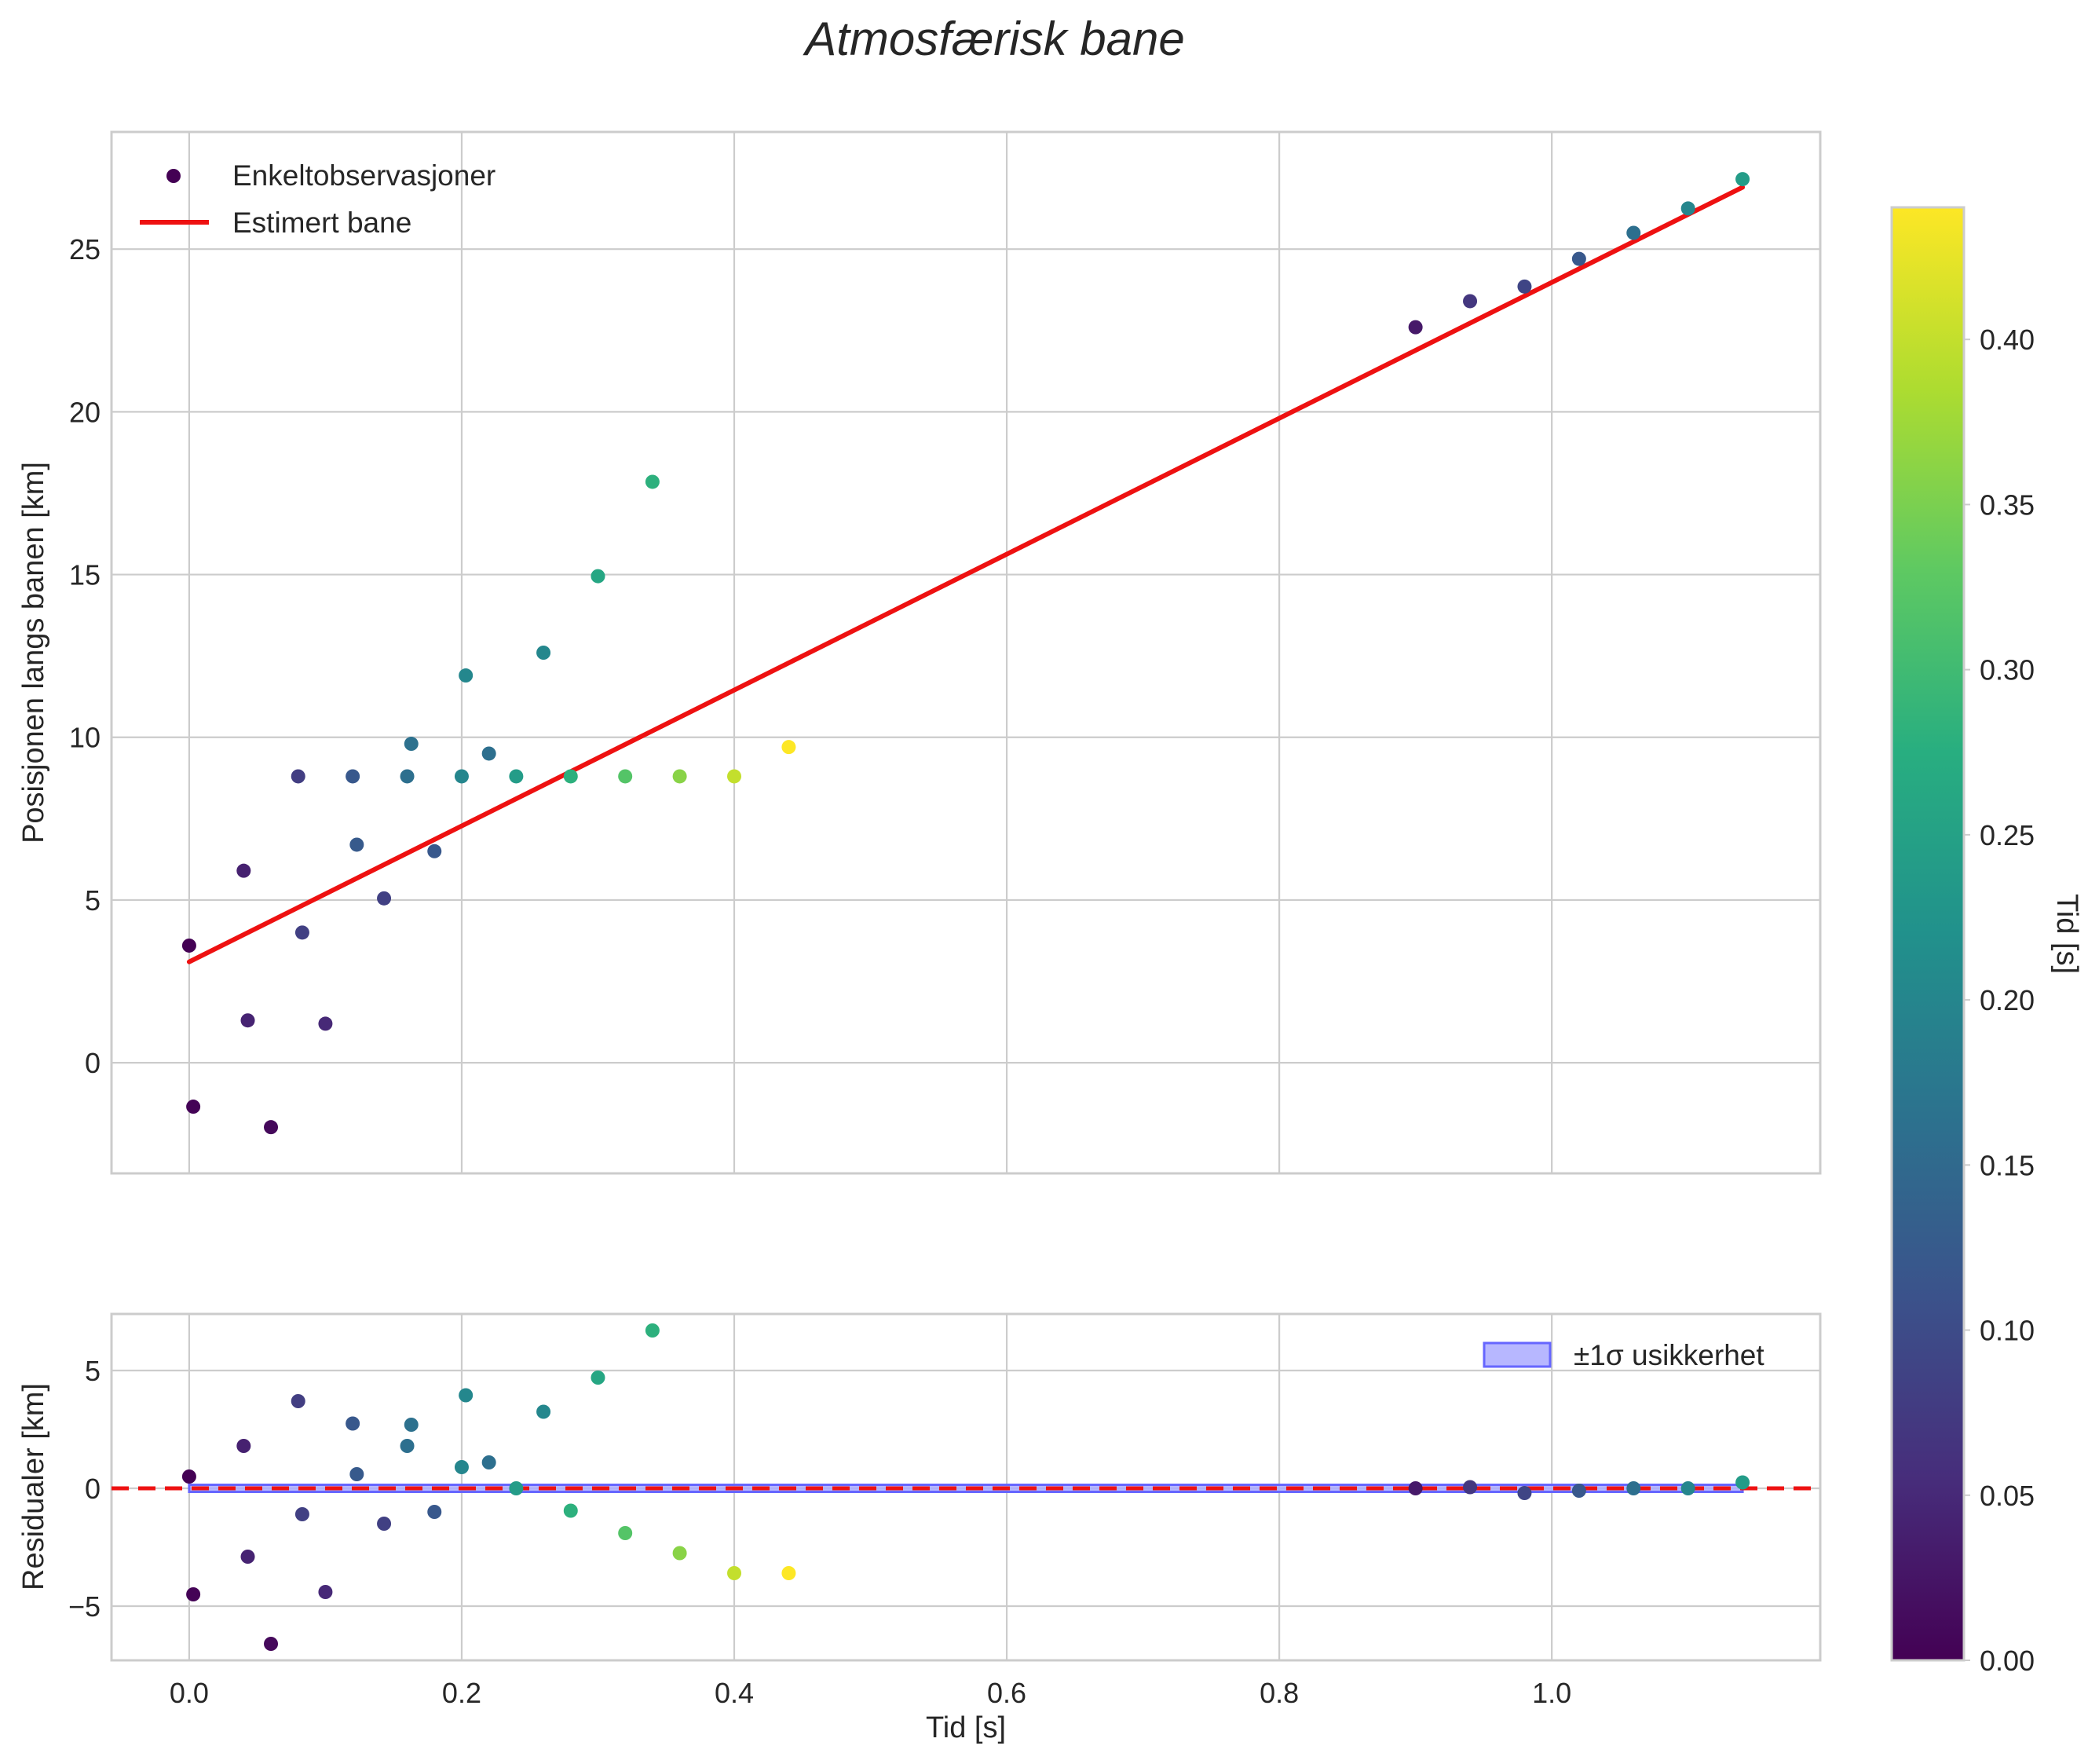 This screenshot has width=2099, height=1764. I want to click on colorbar-tick-label: 0.10, so click(2007, 1331).